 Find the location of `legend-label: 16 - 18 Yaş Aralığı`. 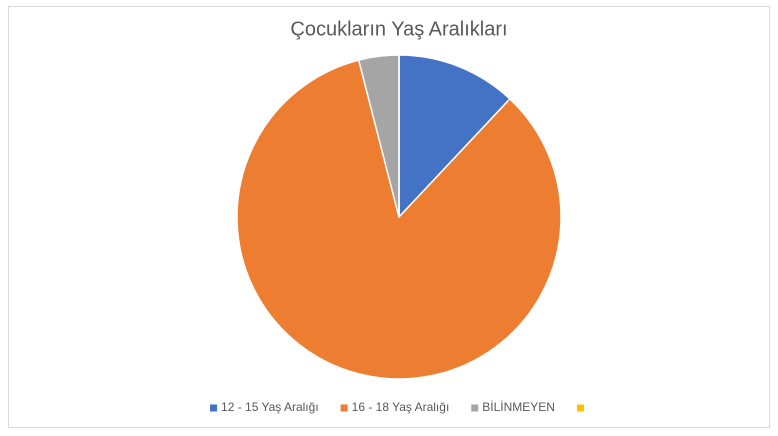

legend-label: 16 - 18 Yaş Aralığı is located at coordinates (401, 407).